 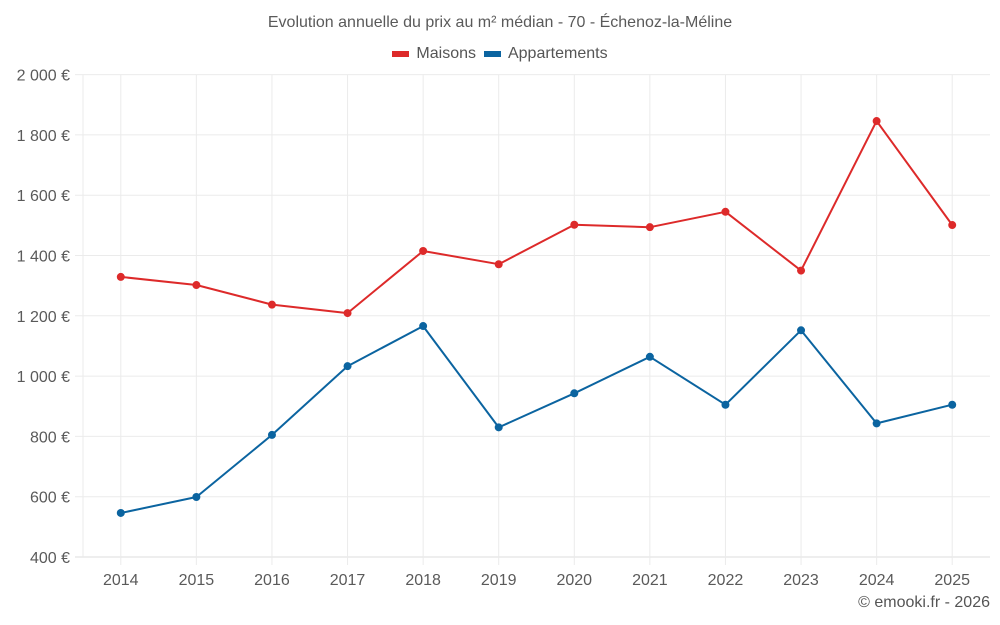 I want to click on legend-swatch-maisons, so click(x=401, y=54).